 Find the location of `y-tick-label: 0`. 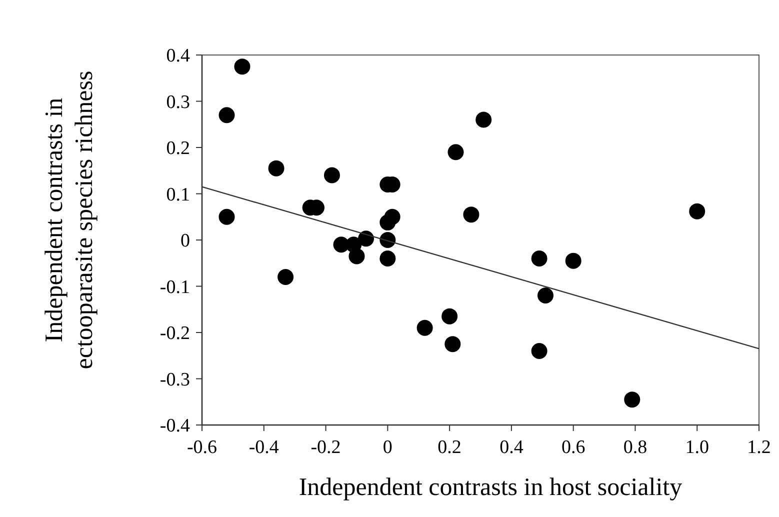

y-tick-label: 0 is located at coordinates (185, 241).